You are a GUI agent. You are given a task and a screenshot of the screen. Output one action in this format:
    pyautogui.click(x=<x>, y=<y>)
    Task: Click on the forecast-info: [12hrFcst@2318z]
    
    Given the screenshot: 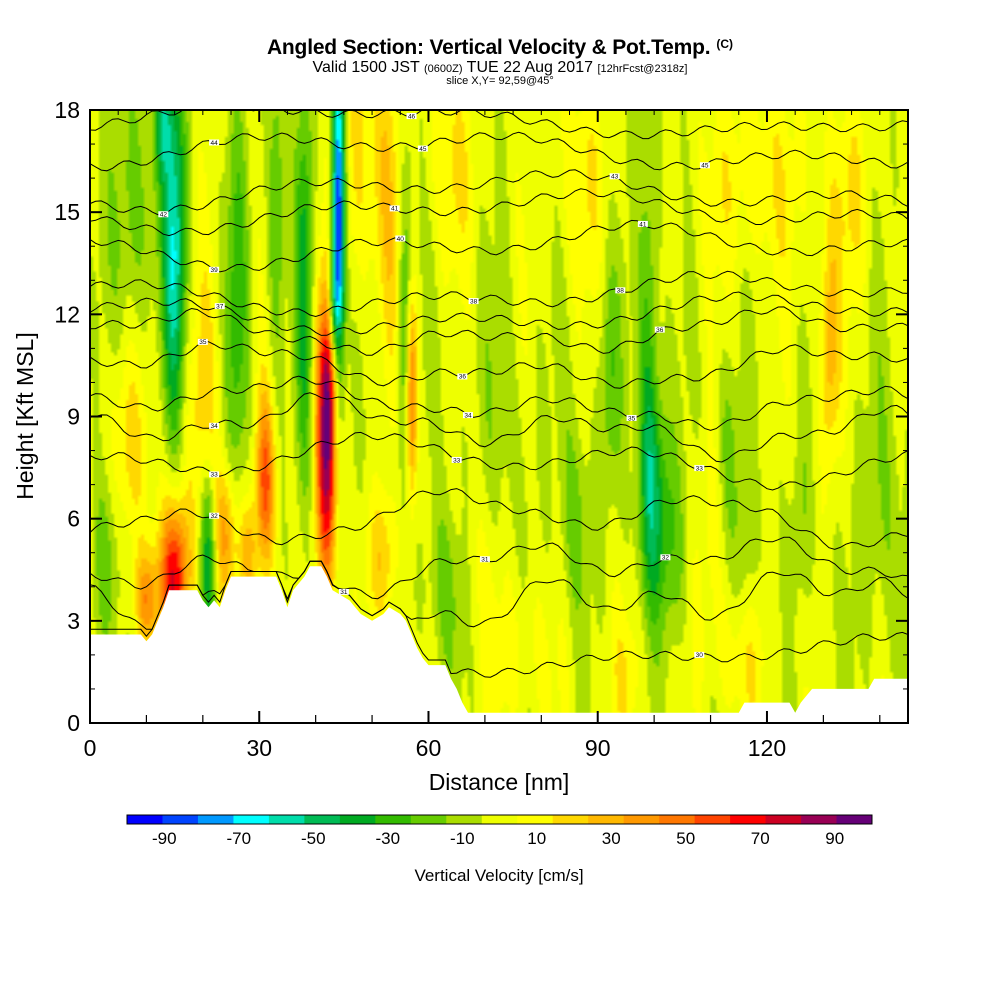 What is the action you would take?
    pyautogui.click(x=642, y=69)
    